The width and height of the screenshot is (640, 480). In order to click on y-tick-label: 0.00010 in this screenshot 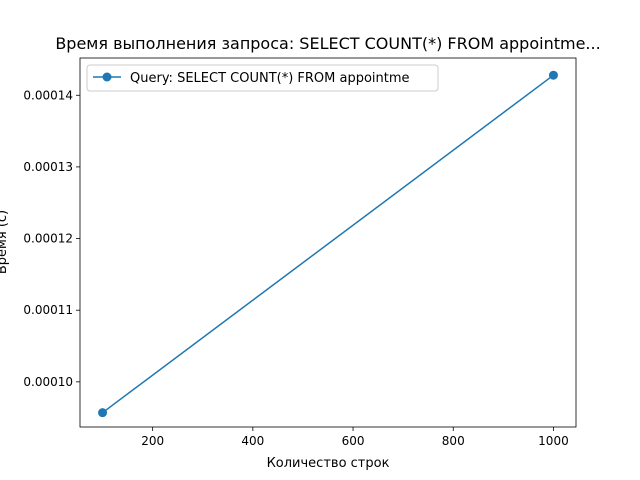, I will do `click(48, 382)`.